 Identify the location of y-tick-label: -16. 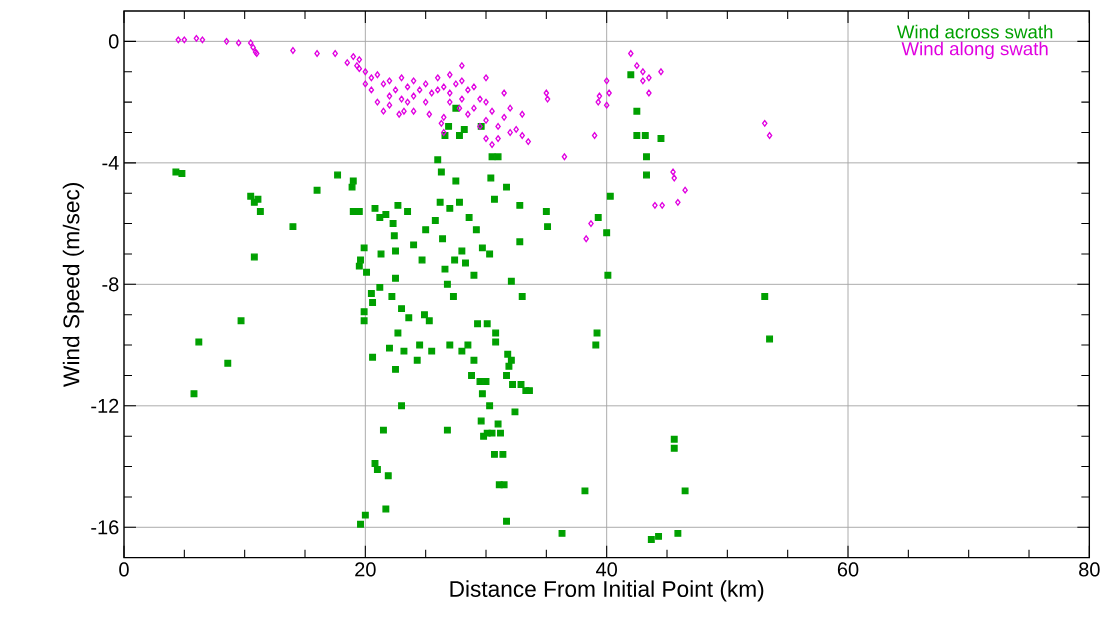
(105, 527).